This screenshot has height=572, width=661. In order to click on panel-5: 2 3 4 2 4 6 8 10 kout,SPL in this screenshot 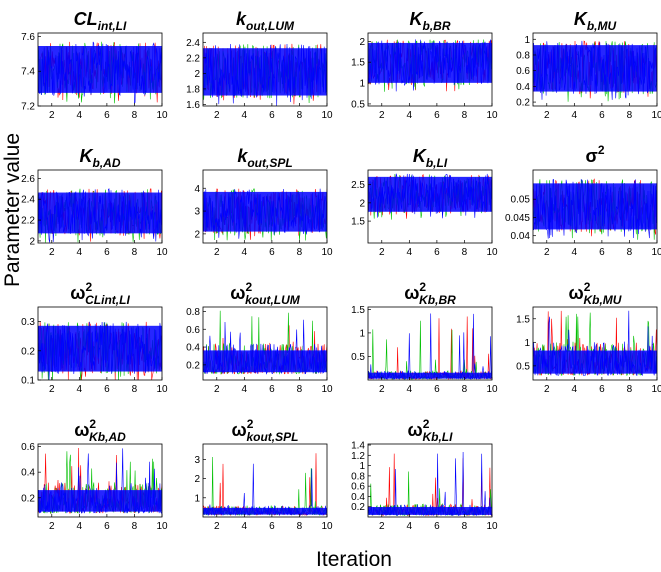, I will do `click(263, 202)`.